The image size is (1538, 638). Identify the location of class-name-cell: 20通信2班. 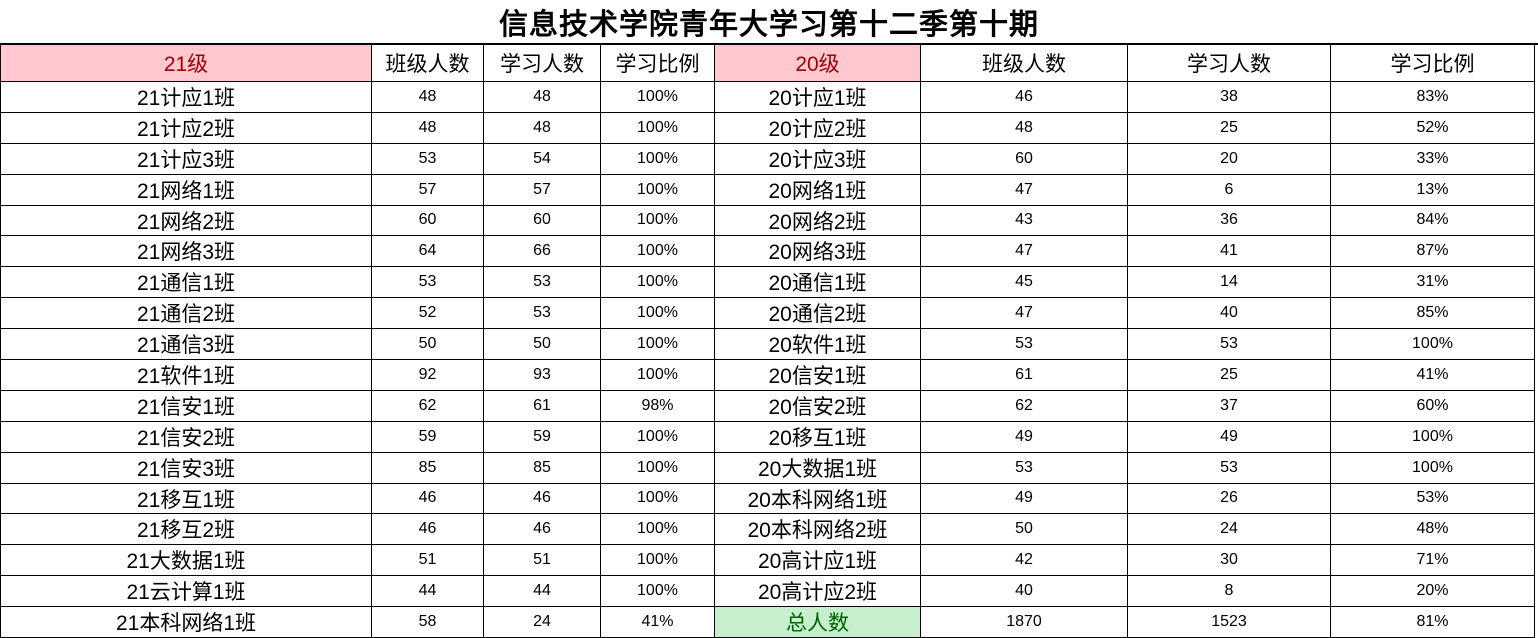
(818, 314).